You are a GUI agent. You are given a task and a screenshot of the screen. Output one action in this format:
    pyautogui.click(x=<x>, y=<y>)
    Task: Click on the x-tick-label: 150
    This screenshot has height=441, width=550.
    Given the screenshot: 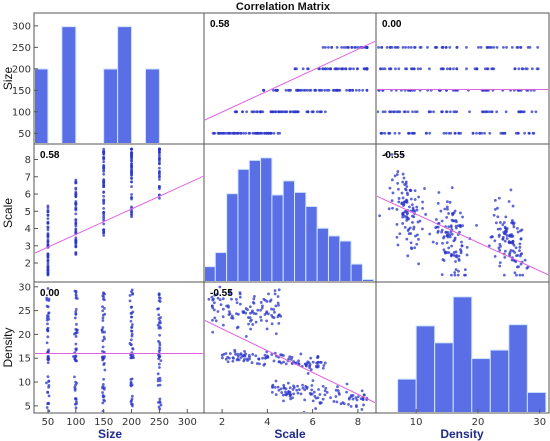 What is the action you would take?
    pyautogui.click(x=103, y=422)
    